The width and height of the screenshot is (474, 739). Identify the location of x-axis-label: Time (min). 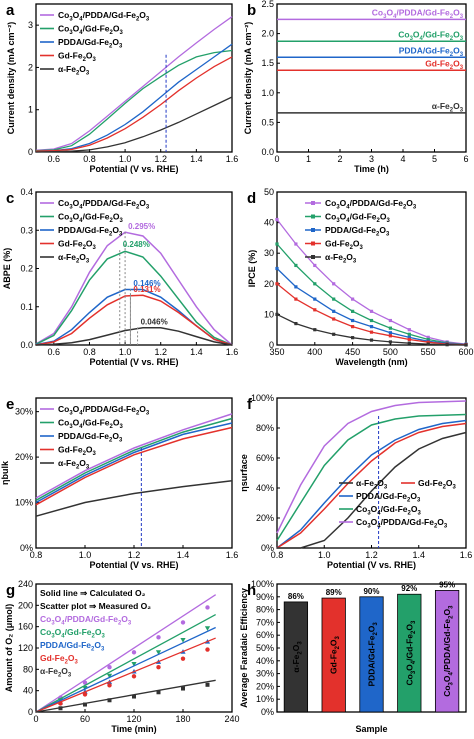
(133, 729).